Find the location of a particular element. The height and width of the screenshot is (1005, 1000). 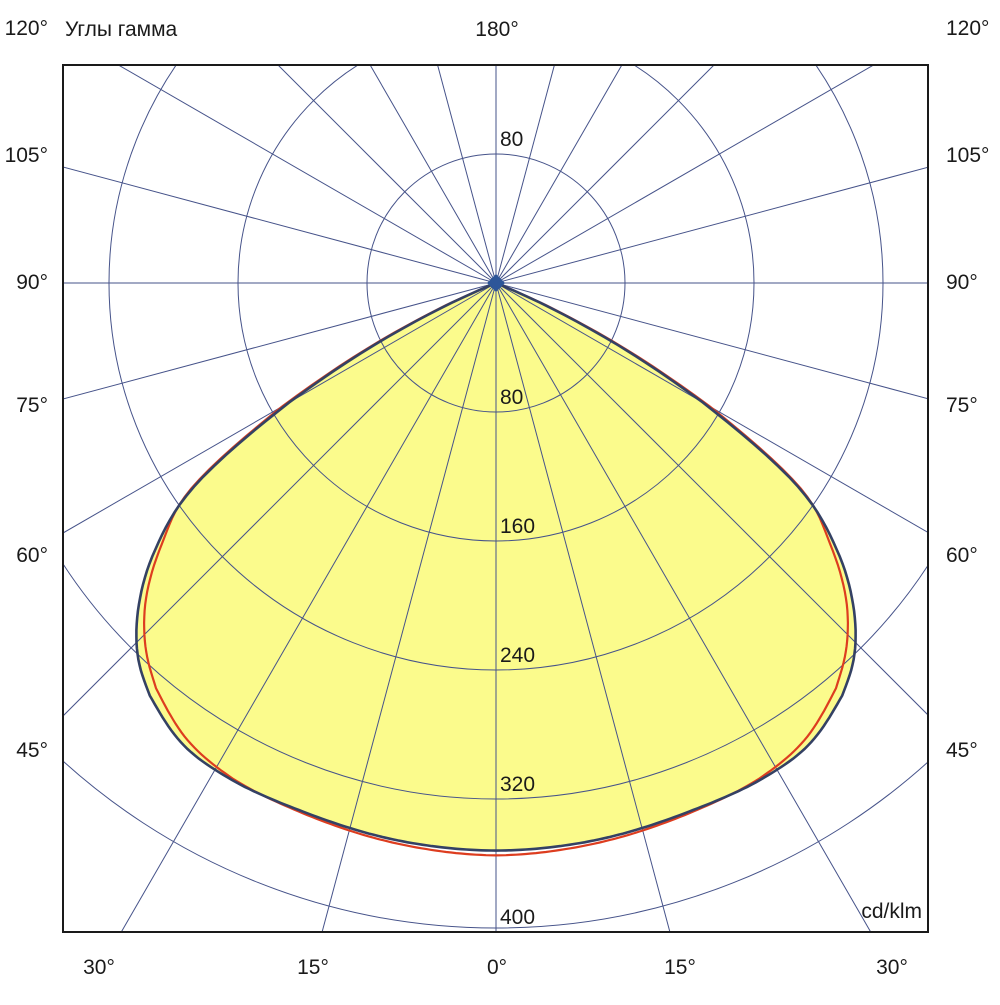

radial-tick-label: 160 is located at coordinates (517, 526).